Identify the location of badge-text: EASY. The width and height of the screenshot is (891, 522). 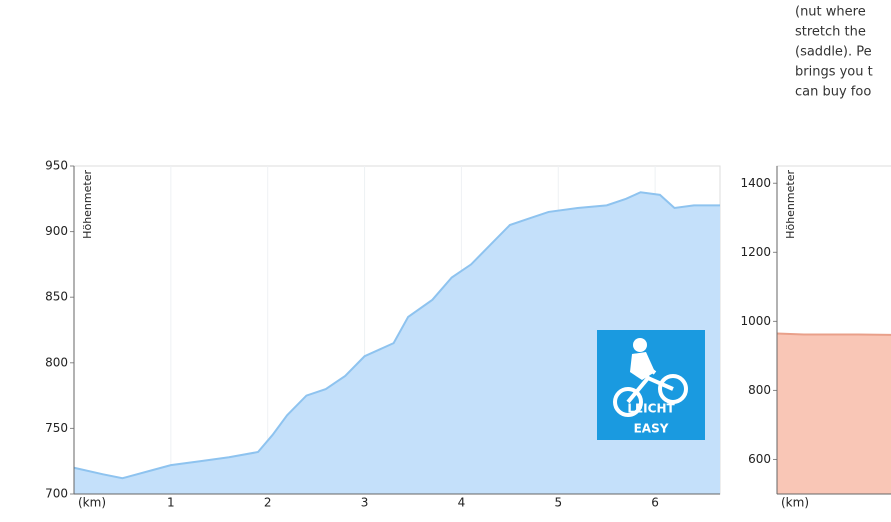
(651, 429).